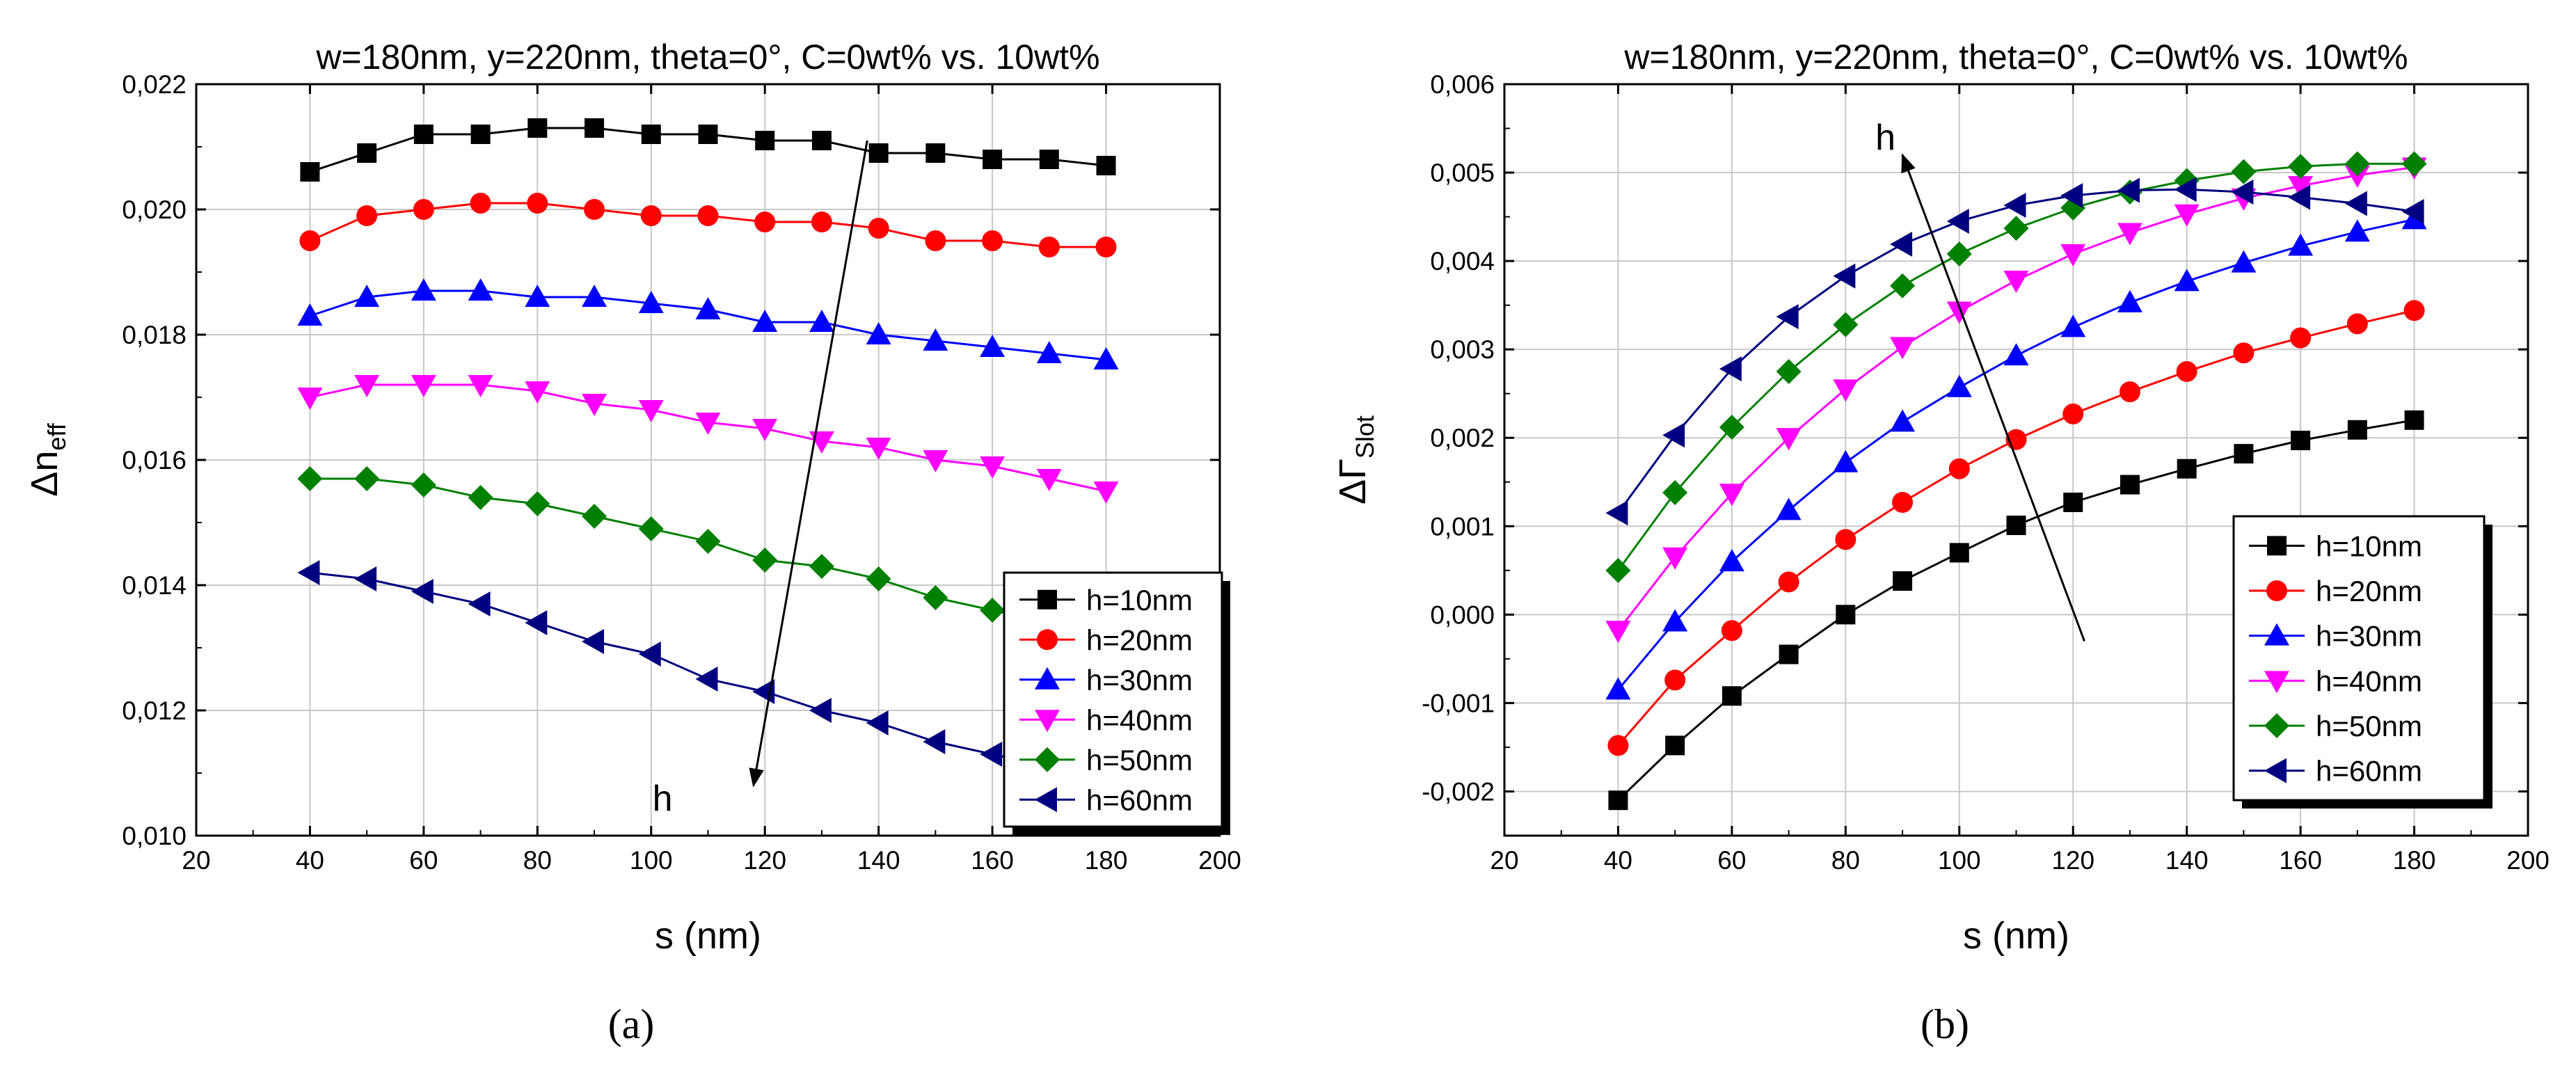  What do you see at coordinates (2016, 936) in the screenshot?
I see `x-axis-label-b: s (nm)` at bounding box center [2016, 936].